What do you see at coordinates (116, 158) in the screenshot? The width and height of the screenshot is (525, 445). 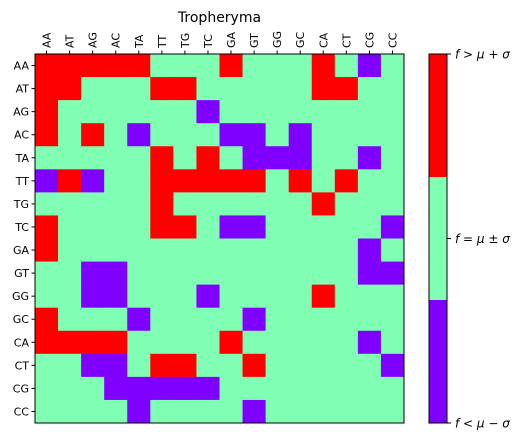 I see `heatmap-cell-TA-AC` at bounding box center [116, 158].